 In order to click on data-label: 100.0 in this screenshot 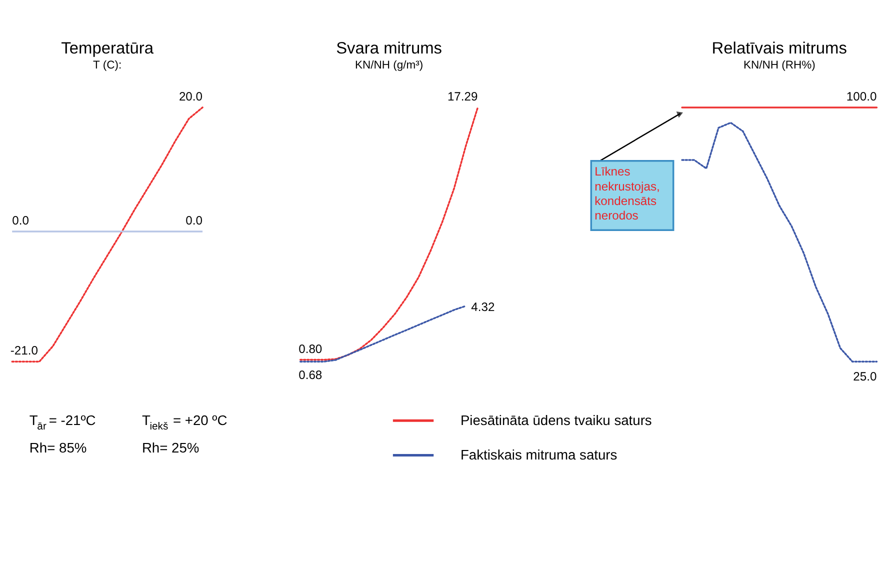, I will do `click(862, 97)`.